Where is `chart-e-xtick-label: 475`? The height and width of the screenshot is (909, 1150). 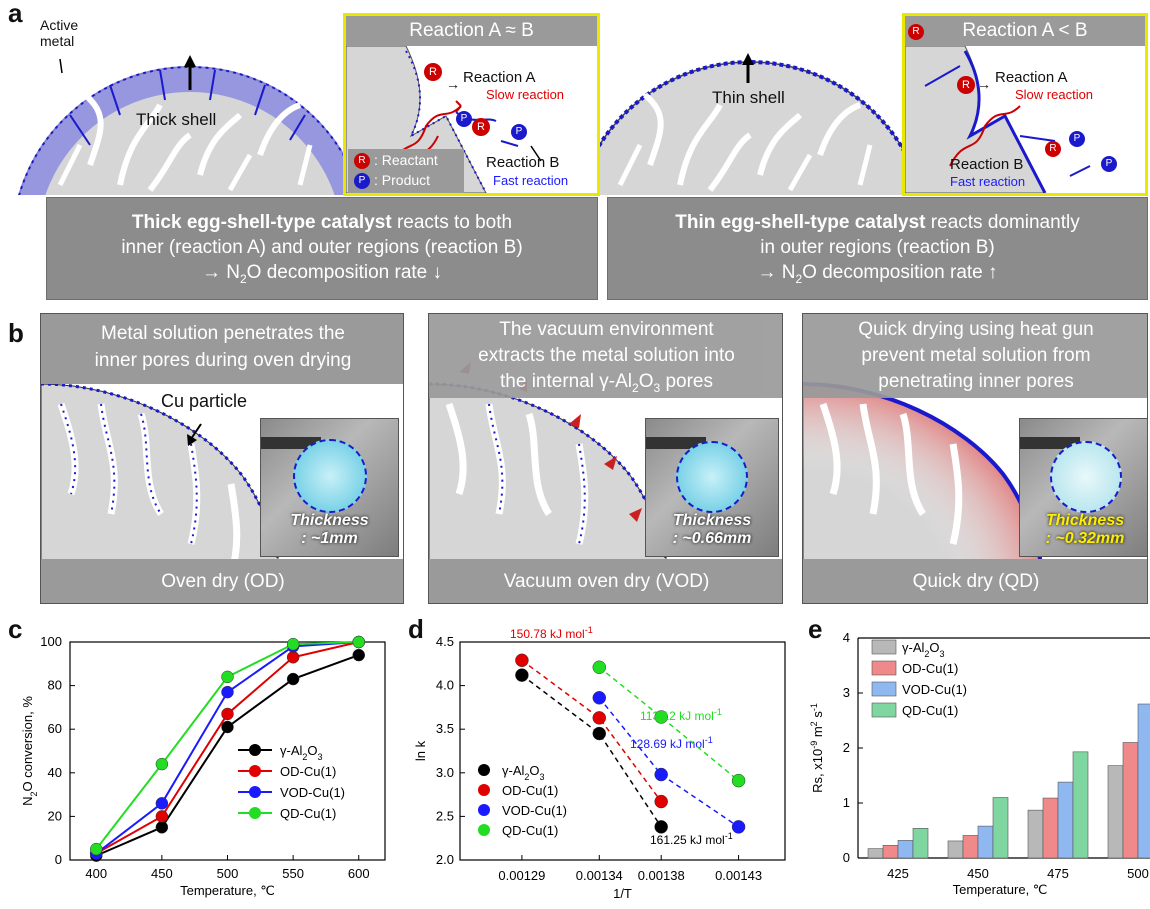 chart-e-xtick-label: 475 is located at coordinates (1058, 873).